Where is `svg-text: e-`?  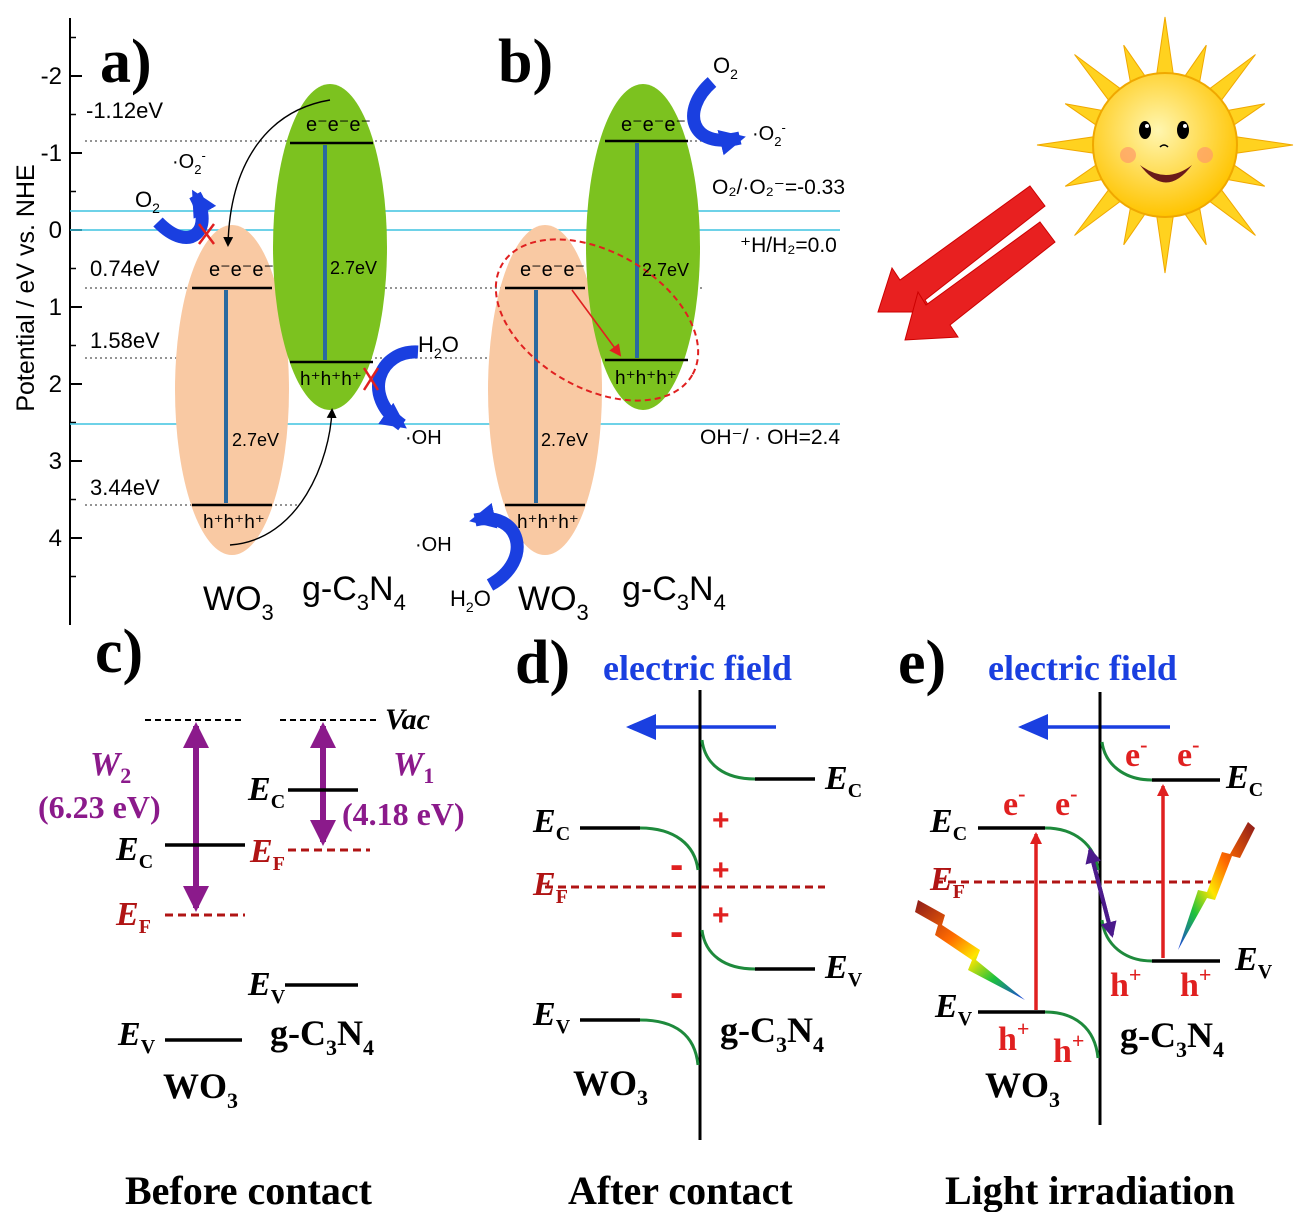
svg-text: e- is located at coordinates (1014, 802).